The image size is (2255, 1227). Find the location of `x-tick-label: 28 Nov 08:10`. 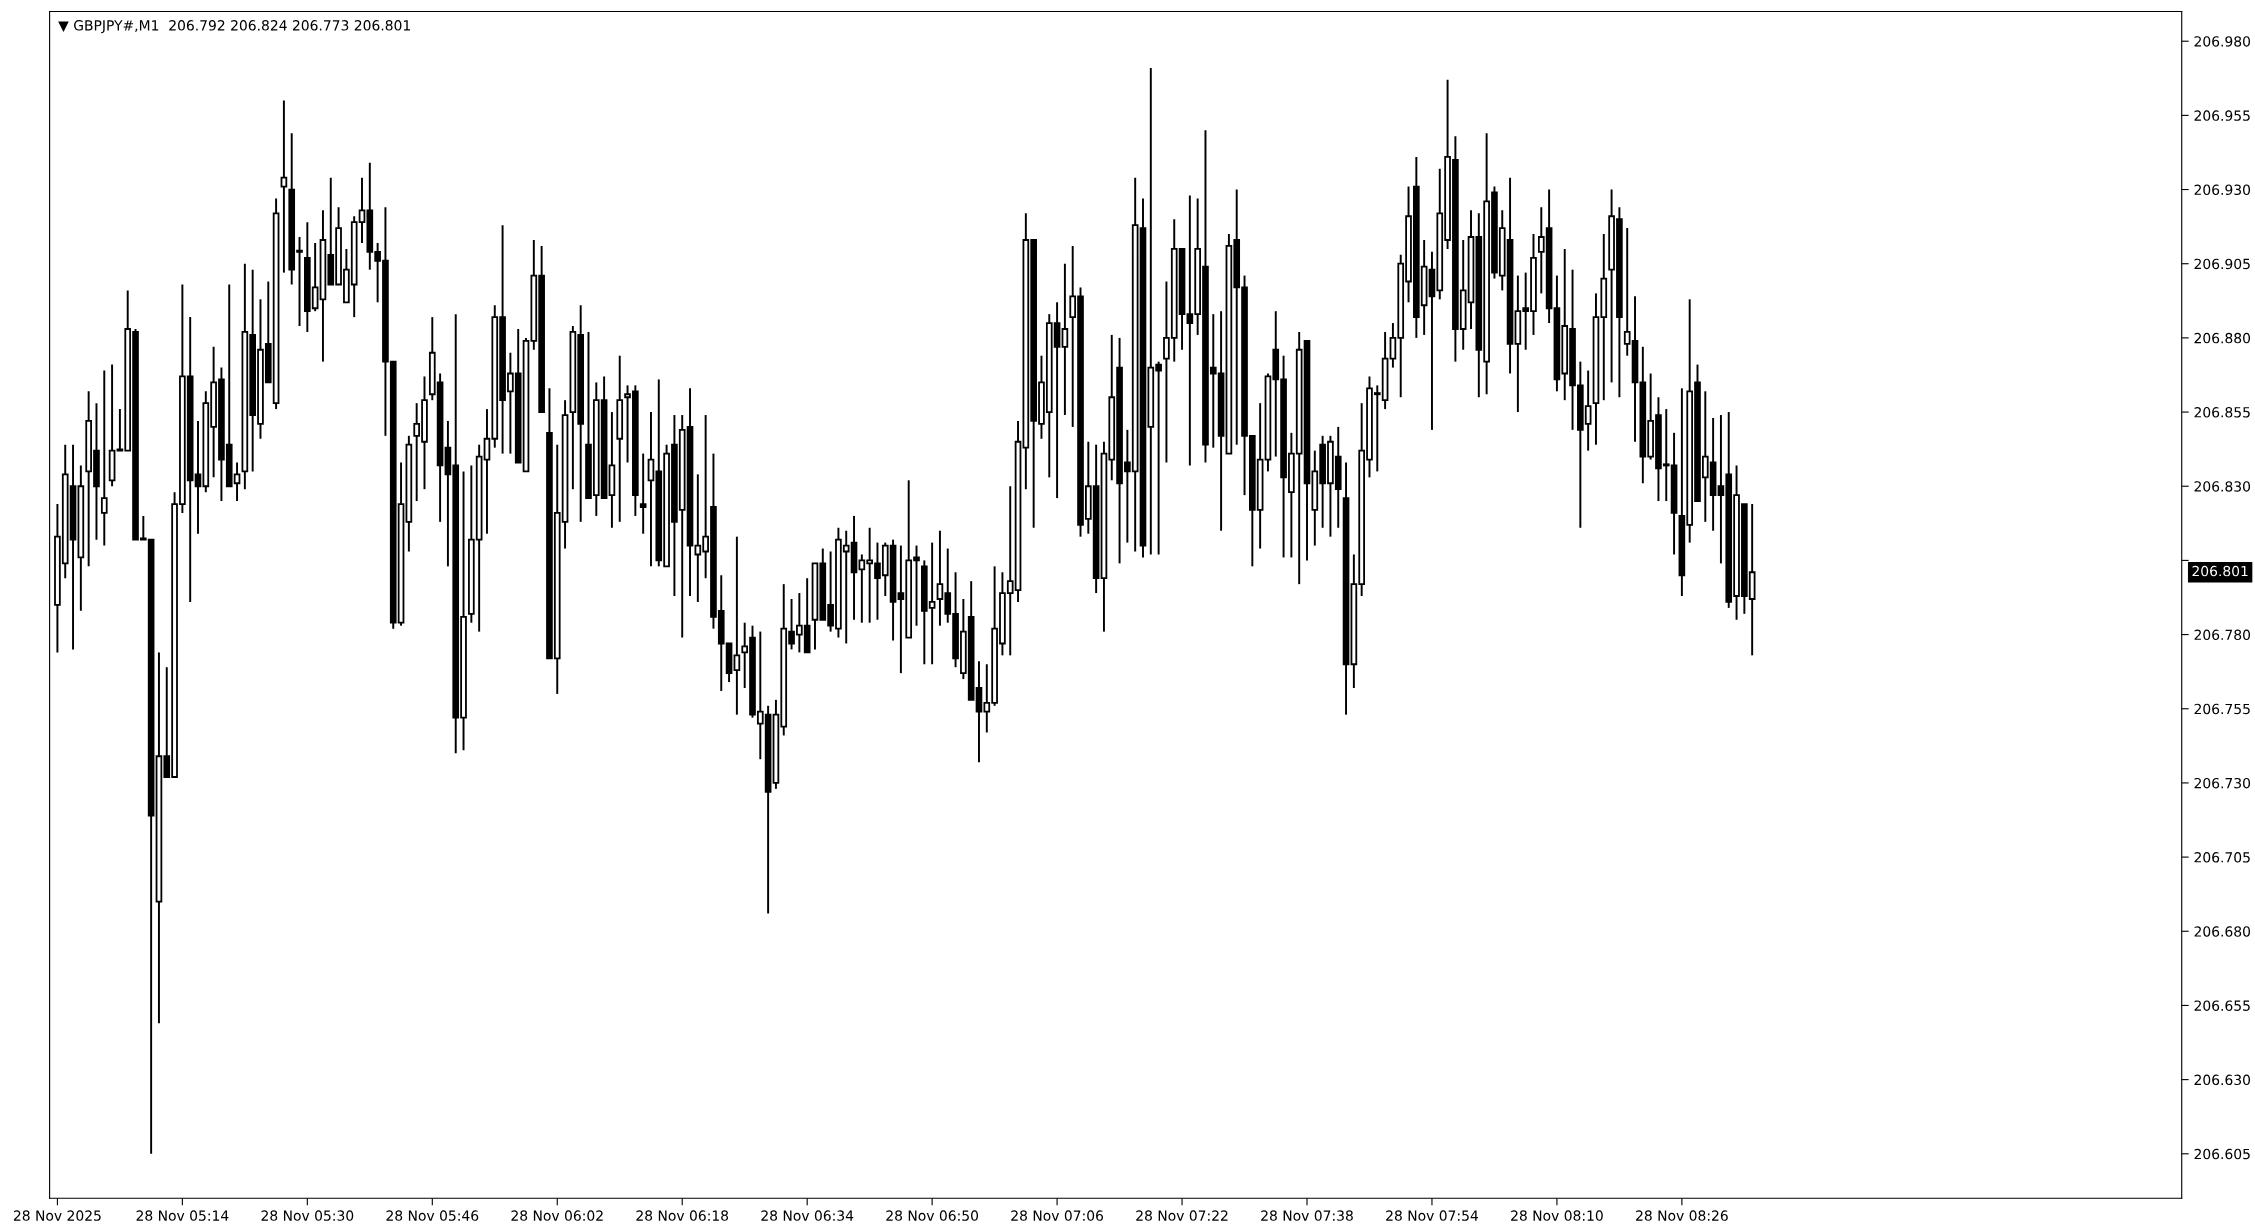

x-tick-label: 28 Nov 08:10 is located at coordinates (1557, 1215).